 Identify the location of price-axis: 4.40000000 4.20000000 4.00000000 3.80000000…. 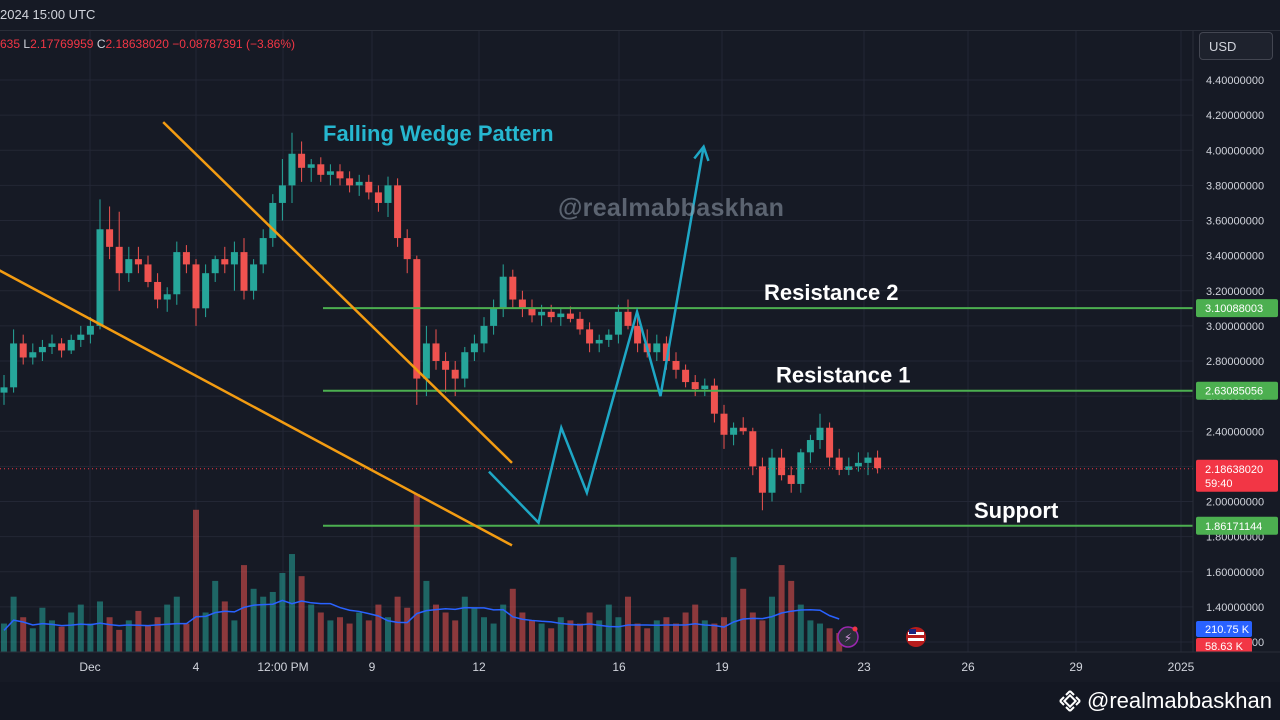
(1236, 341).